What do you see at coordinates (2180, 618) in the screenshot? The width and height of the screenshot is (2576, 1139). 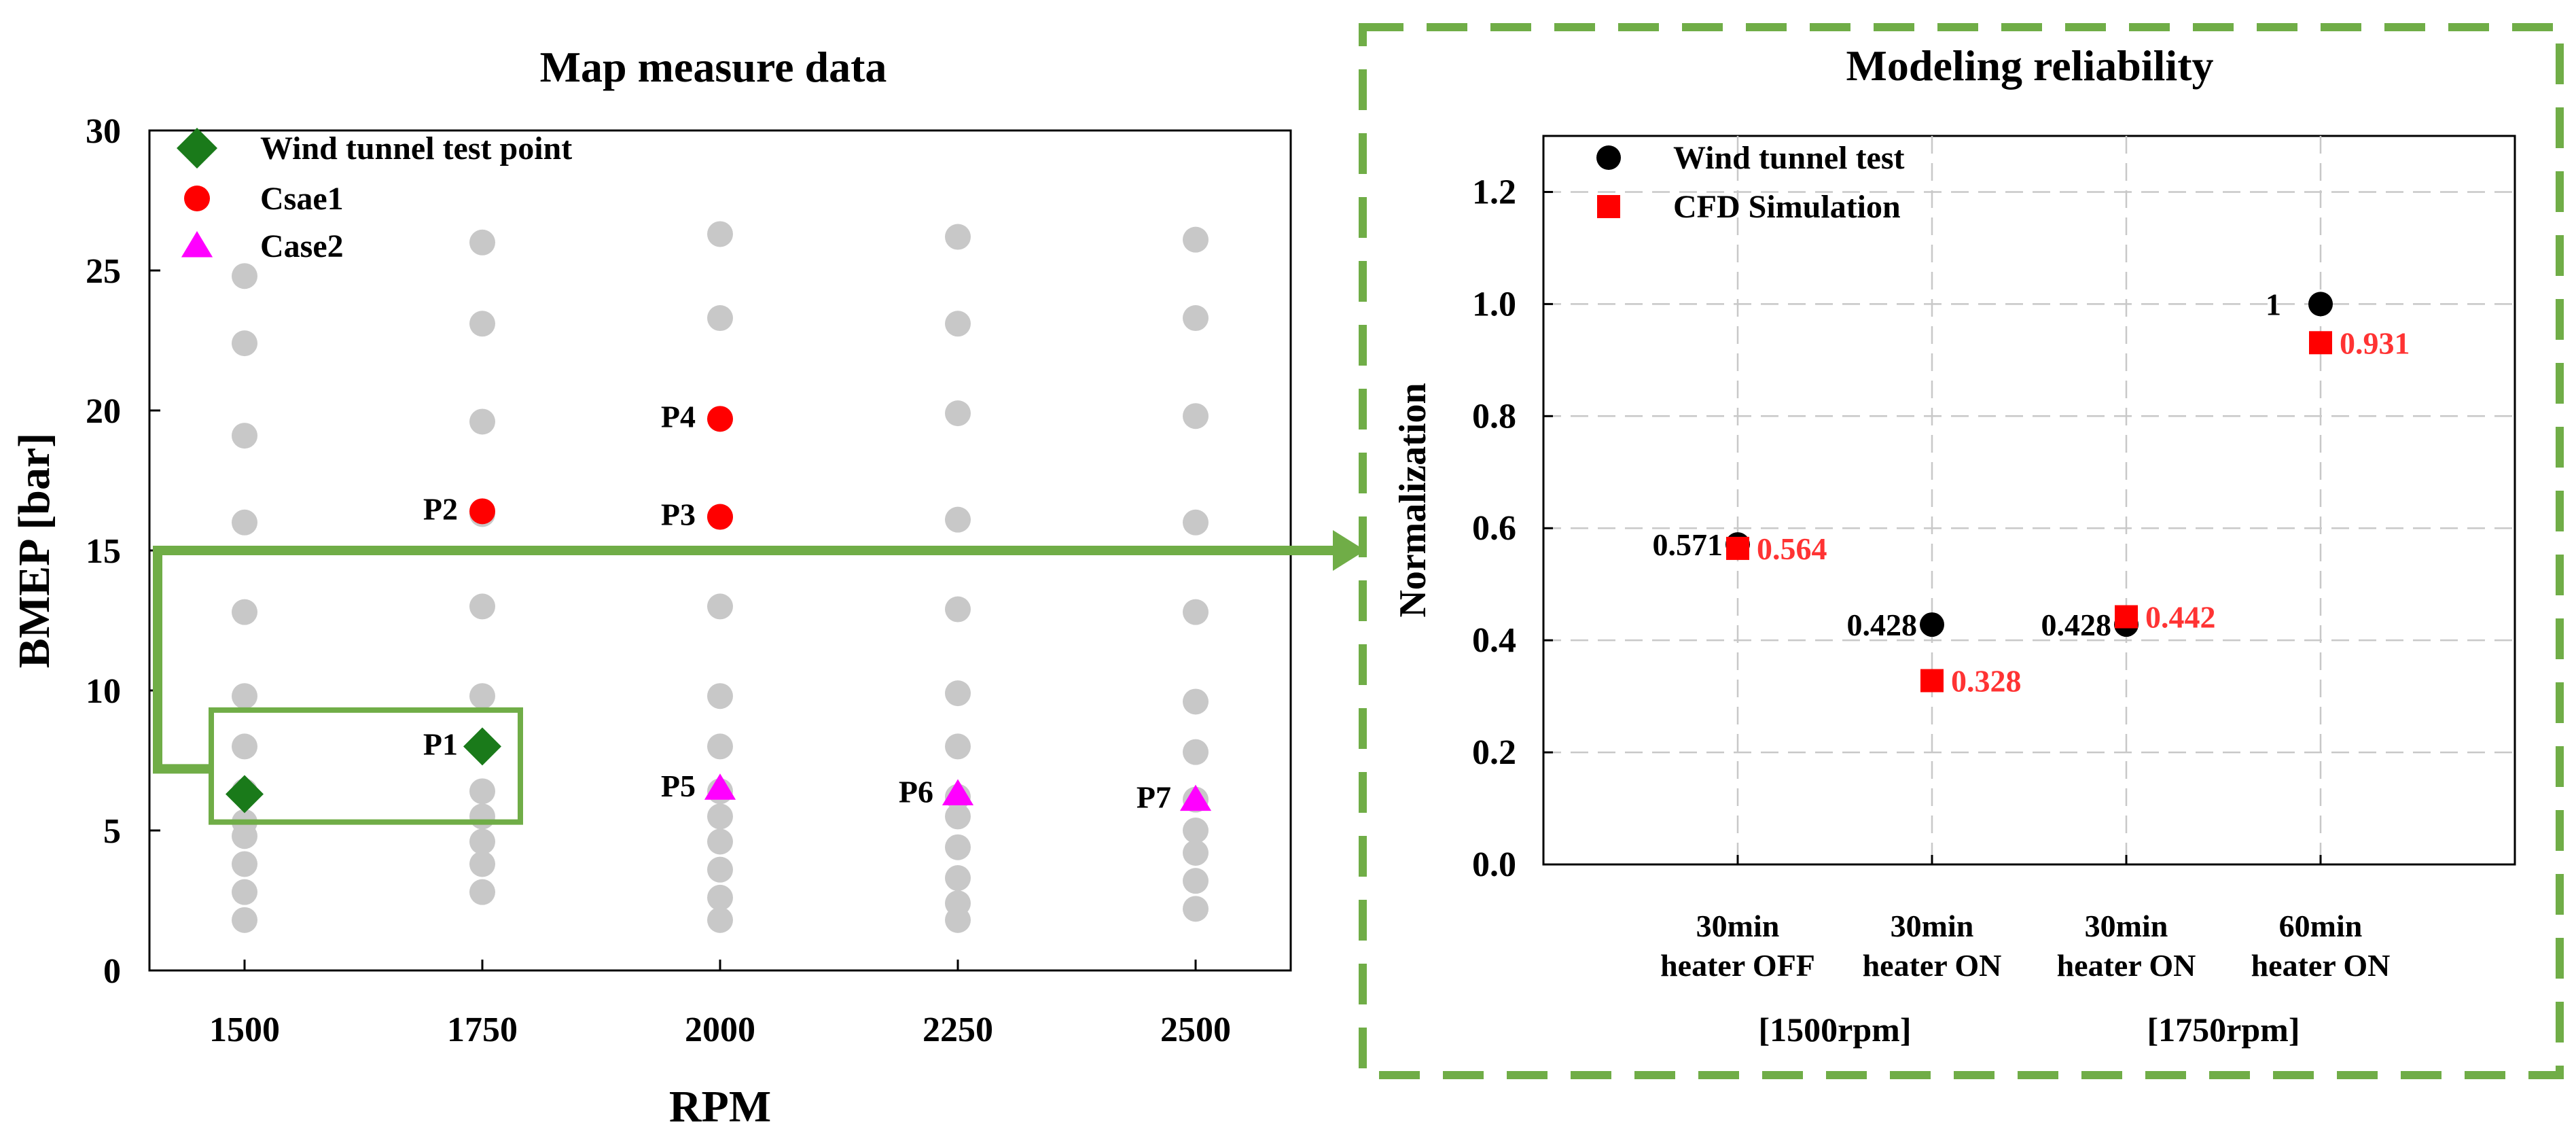 I see `cfd-value-label: 0.442` at bounding box center [2180, 618].